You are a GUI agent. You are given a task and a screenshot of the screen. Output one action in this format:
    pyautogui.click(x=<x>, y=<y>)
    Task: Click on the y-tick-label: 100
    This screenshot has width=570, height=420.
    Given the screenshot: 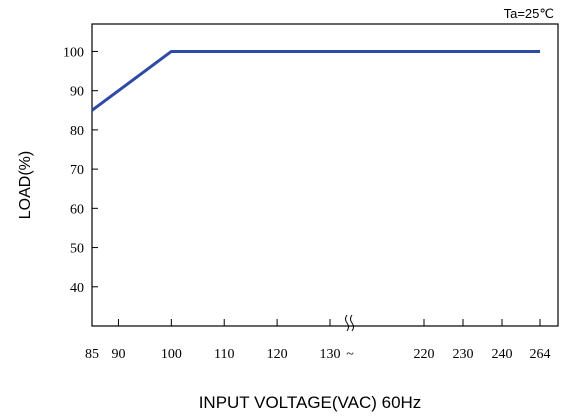 What is the action you would take?
    pyautogui.click(x=73, y=52)
    